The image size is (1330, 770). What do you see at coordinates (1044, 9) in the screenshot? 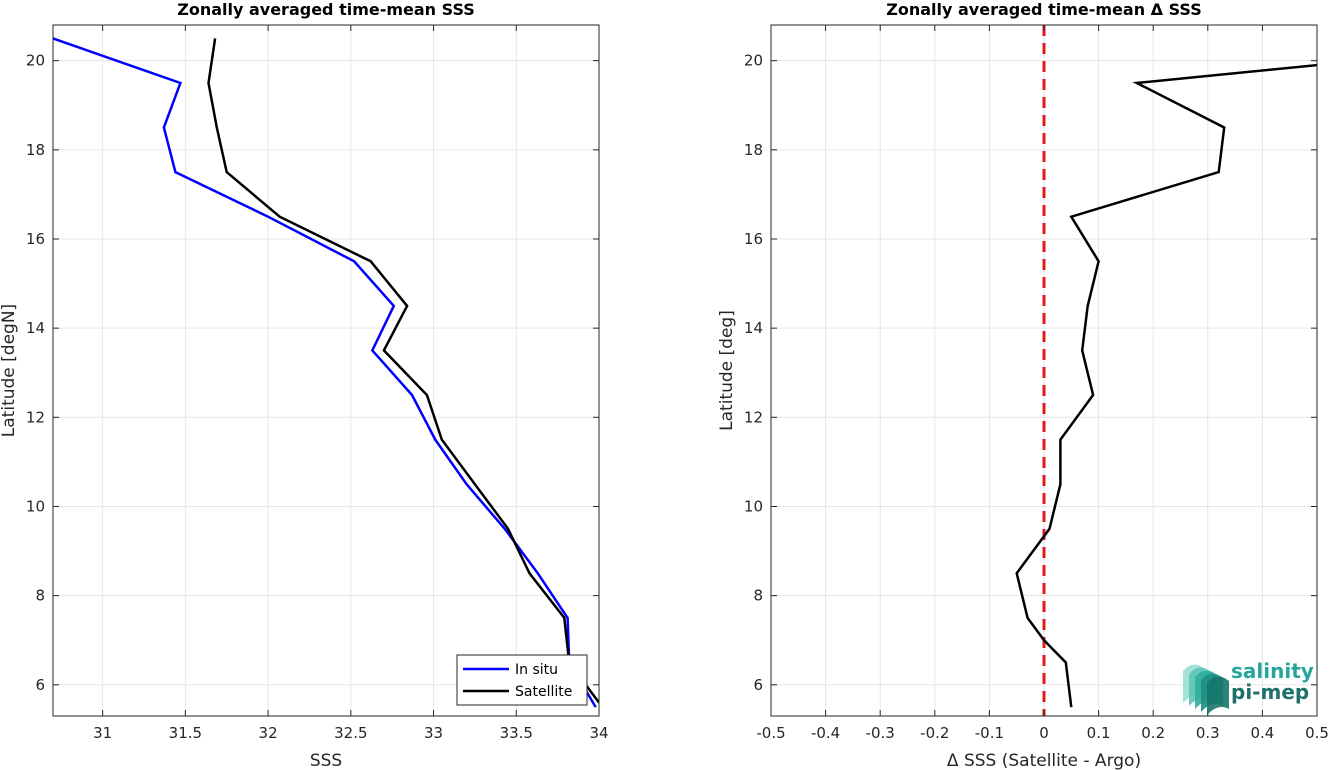
I see `chart-title: Zonally averaged time-mean Δ SSS` at bounding box center [1044, 9].